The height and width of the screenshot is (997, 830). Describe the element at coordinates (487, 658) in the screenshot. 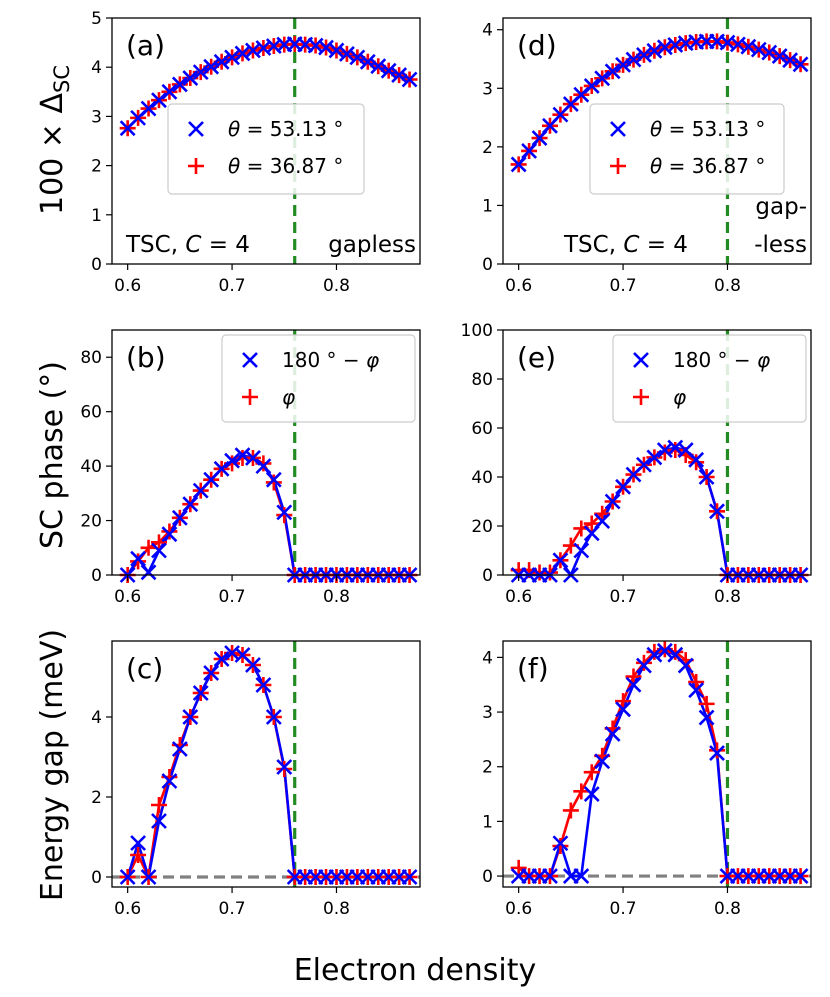

I see `y-tick-label: 4` at that location.